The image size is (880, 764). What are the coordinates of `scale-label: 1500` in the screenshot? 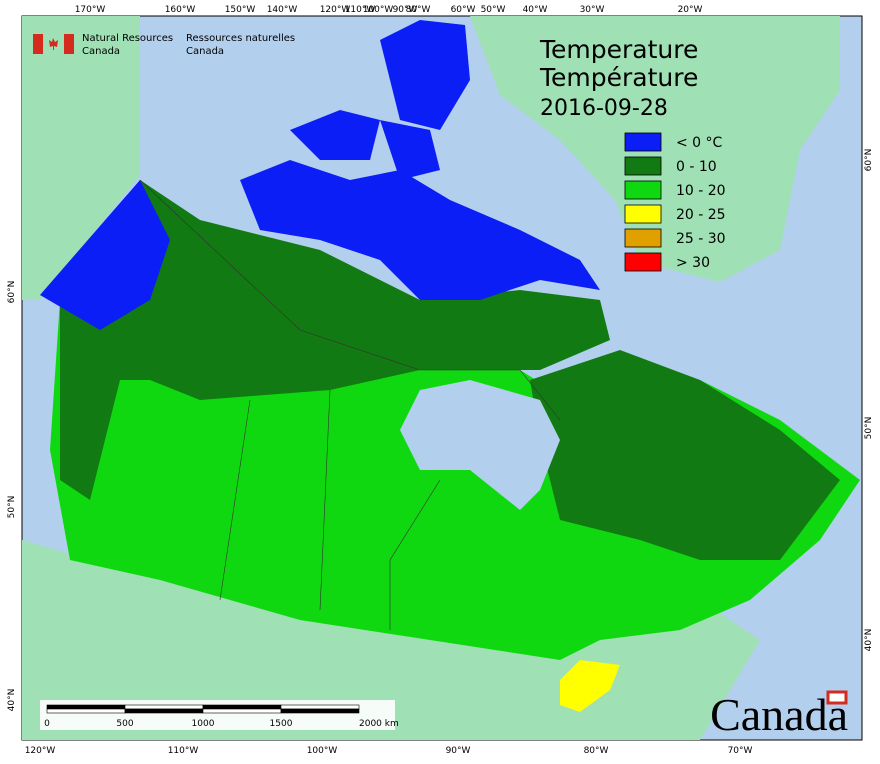 It's located at (281, 724).